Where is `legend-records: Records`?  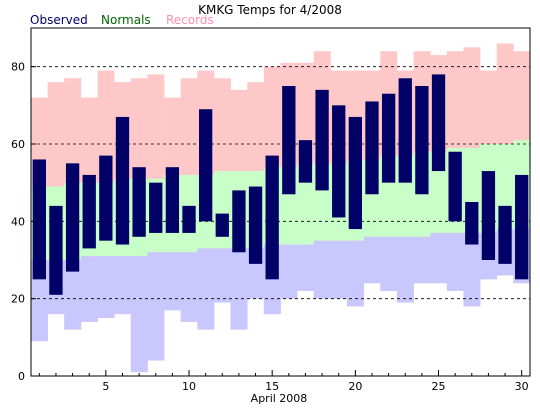 legend-records: Records is located at coordinates (190, 20).